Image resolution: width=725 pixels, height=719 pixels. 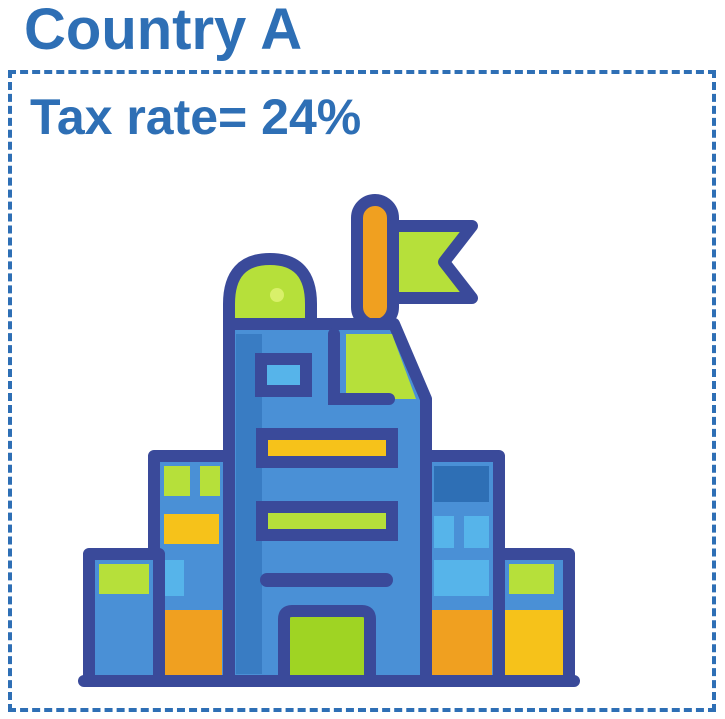 I want to click on flag-icon, so click(x=414, y=262).